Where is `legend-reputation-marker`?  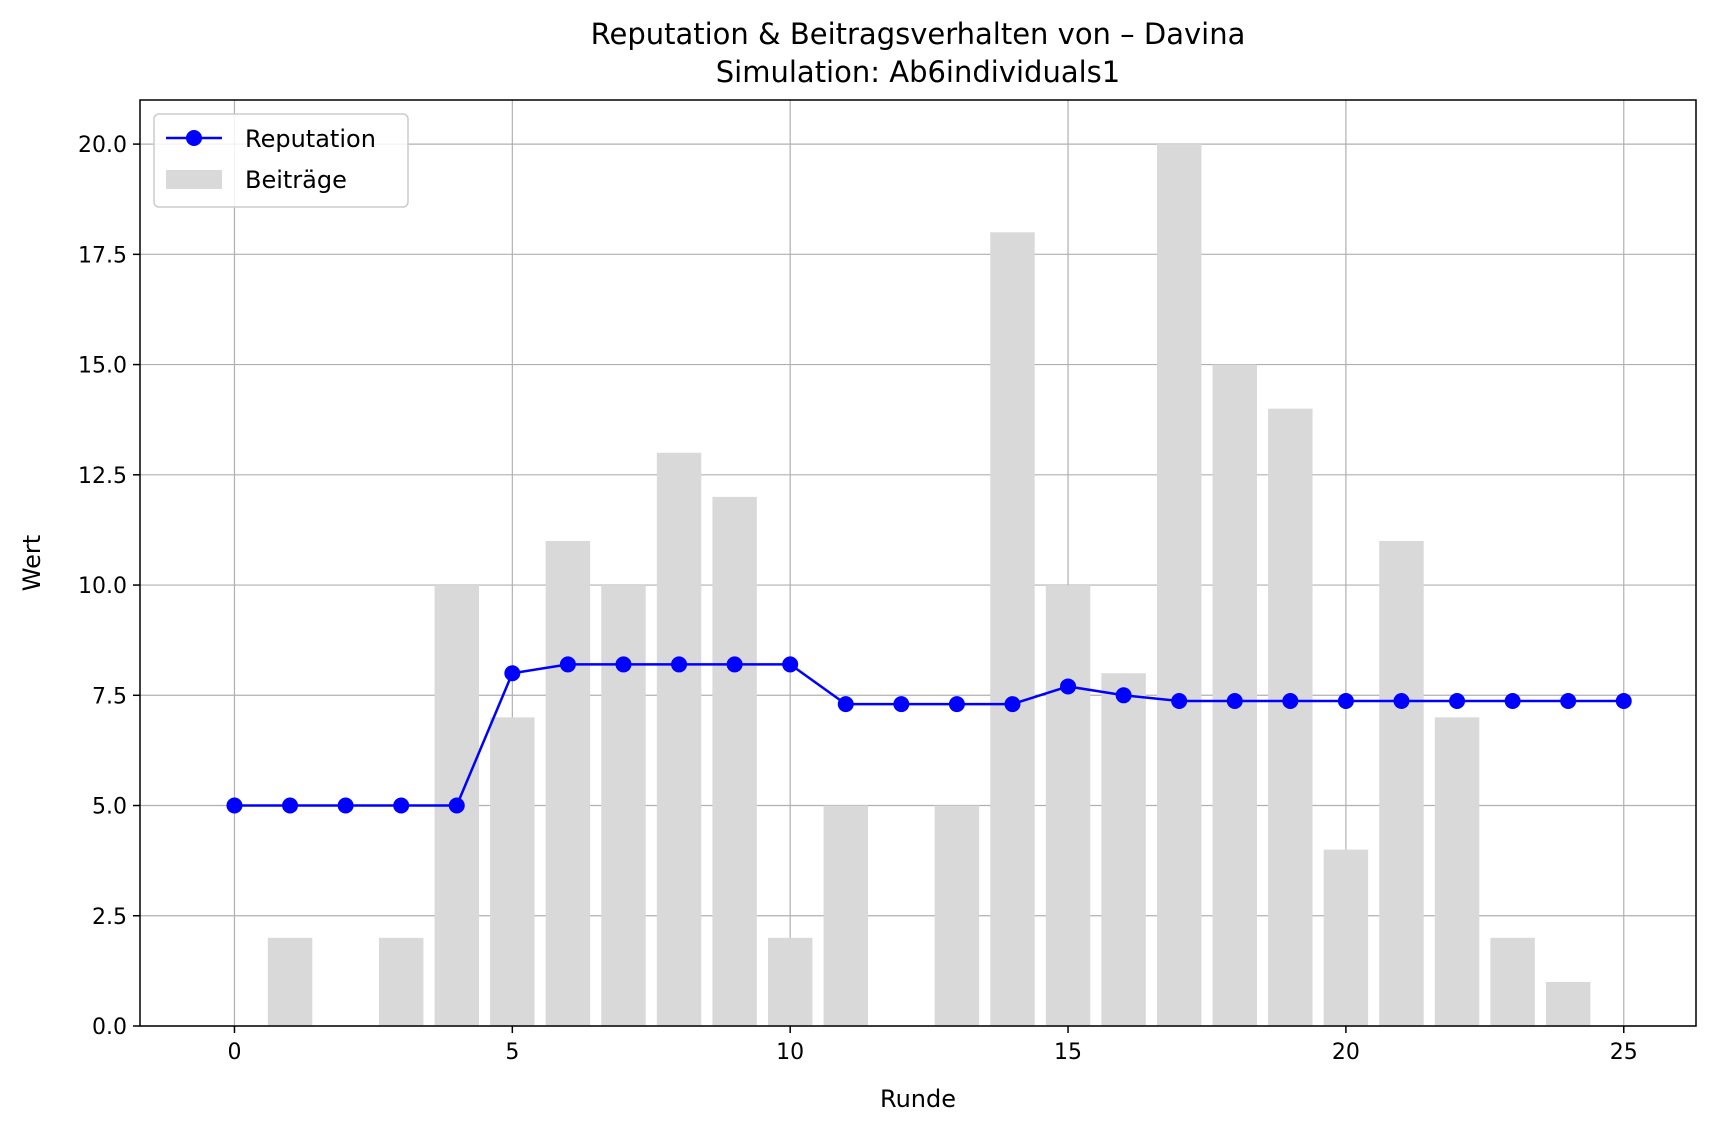 legend-reputation-marker is located at coordinates (194, 138).